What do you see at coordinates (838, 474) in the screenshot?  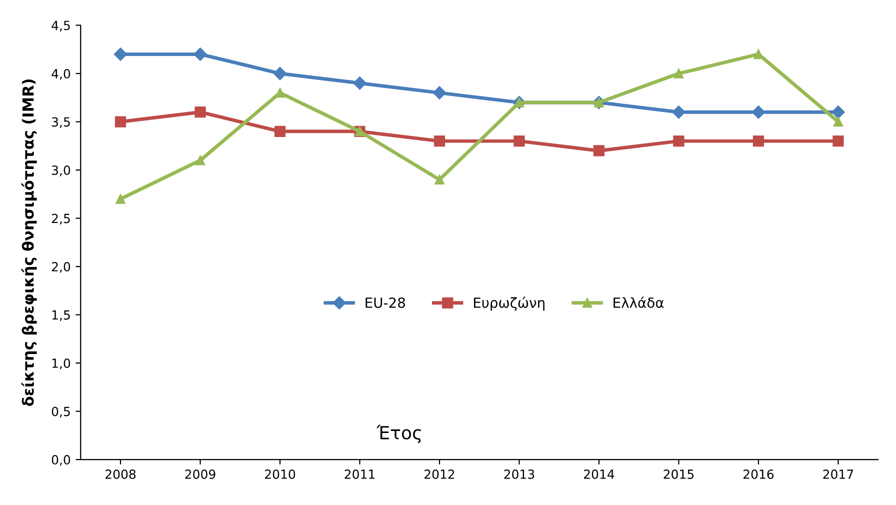 I see `x-tick-label: 2017` at bounding box center [838, 474].